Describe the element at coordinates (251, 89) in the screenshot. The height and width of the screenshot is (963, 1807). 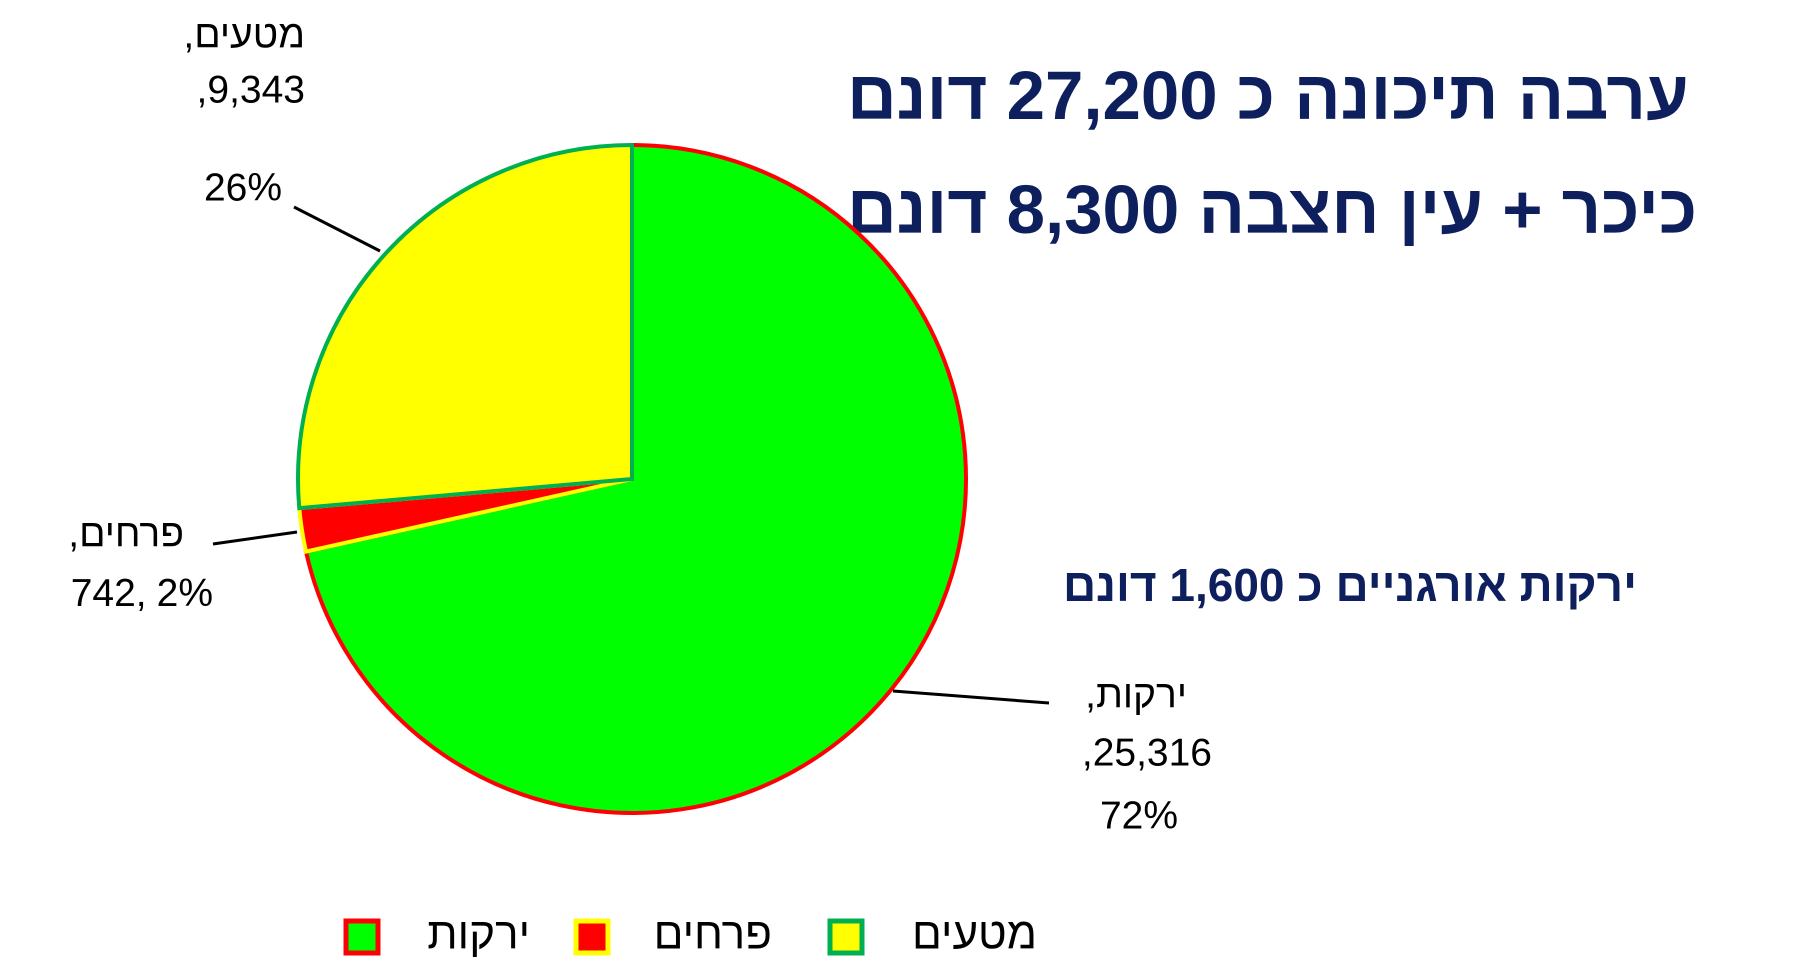
I see `data-label: 9,343,` at that location.